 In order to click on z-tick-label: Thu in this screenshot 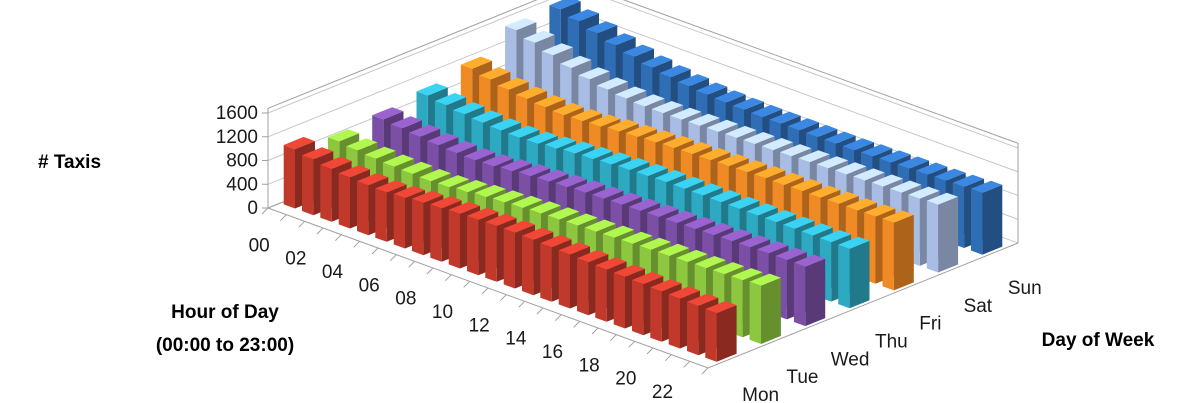, I will do `click(891, 342)`.